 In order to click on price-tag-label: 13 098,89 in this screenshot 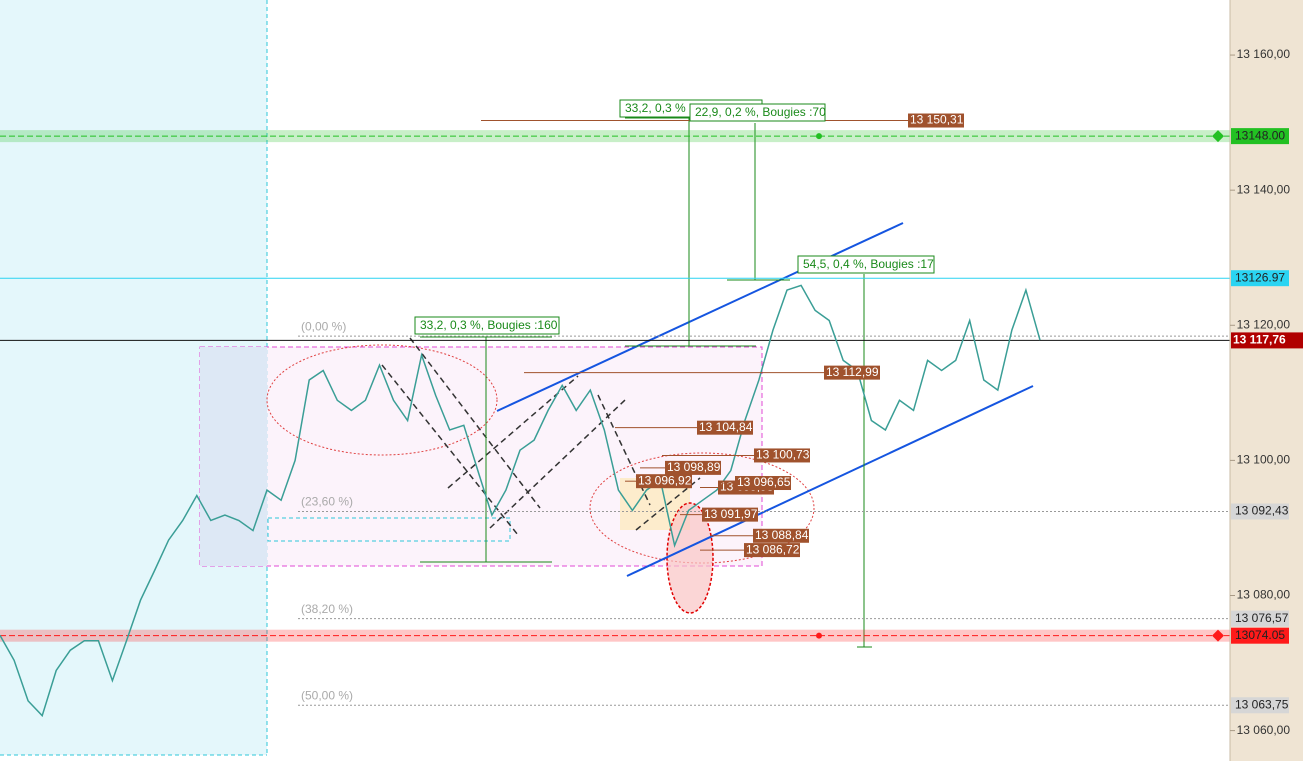, I will do `click(694, 467)`.